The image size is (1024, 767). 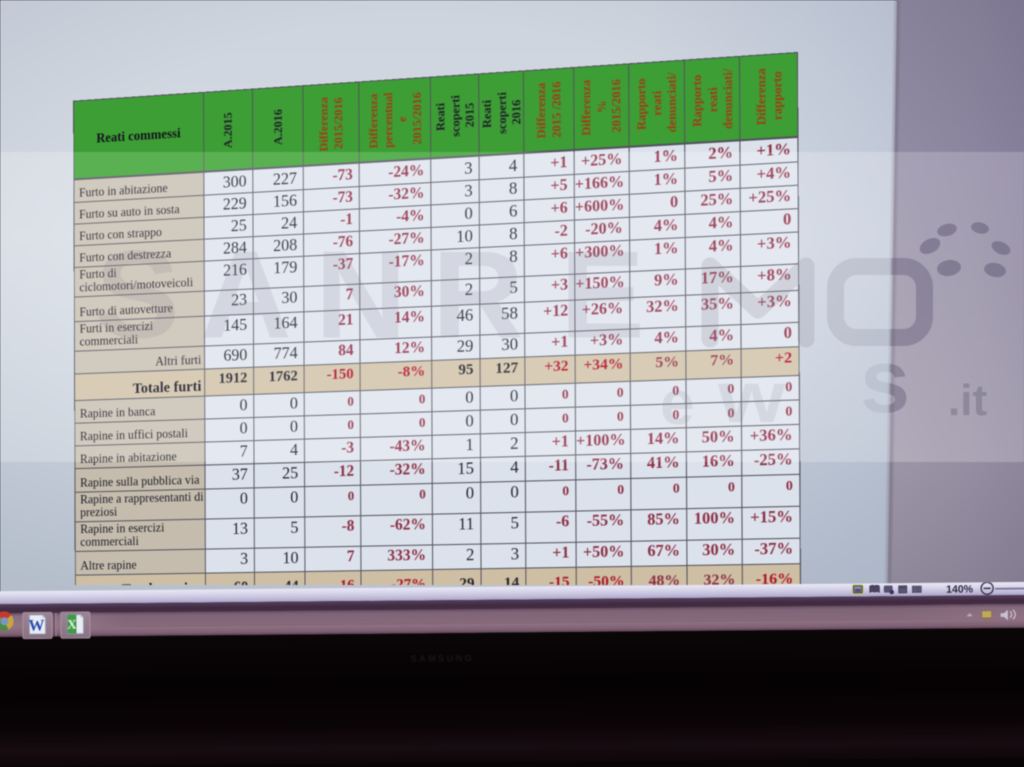 What do you see at coordinates (72, 624) in the screenshot?
I see `svg-text: X` at bounding box center [72, 624].